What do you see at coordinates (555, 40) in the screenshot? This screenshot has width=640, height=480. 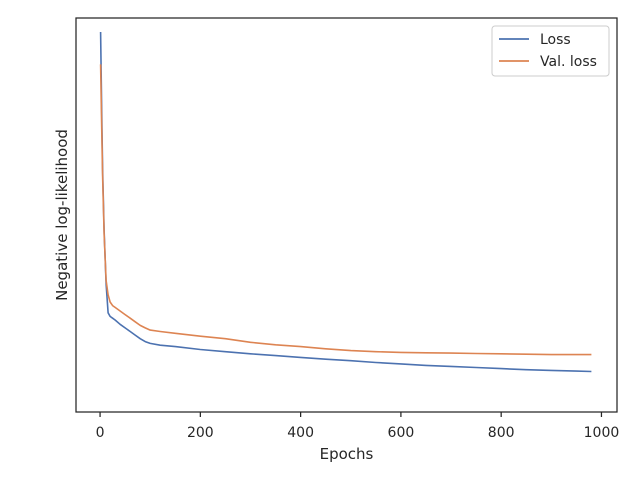 I see `legend-label-loss: Loss` at bounding box center [555, 40].